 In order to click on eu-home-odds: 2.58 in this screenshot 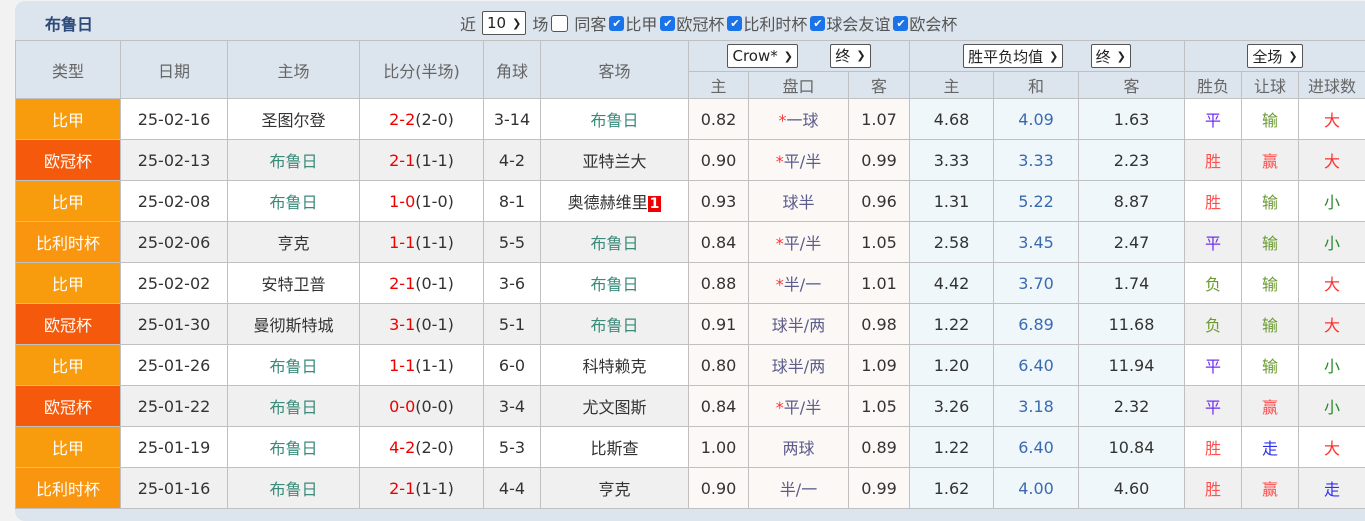, I will do `click(952, 242)`.